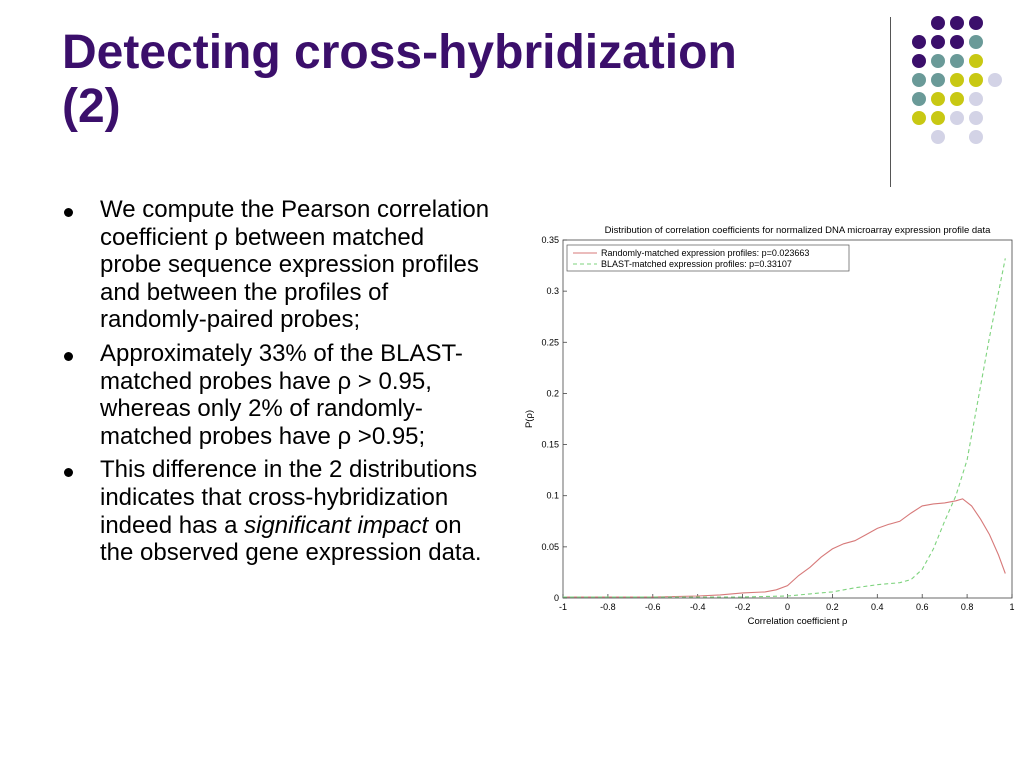 The image size is (1024, 768). What do you see at coordinates (91, 106) in the screenshot?
I see `slide-title-line2: (2)` at bounding box center [91, 106].